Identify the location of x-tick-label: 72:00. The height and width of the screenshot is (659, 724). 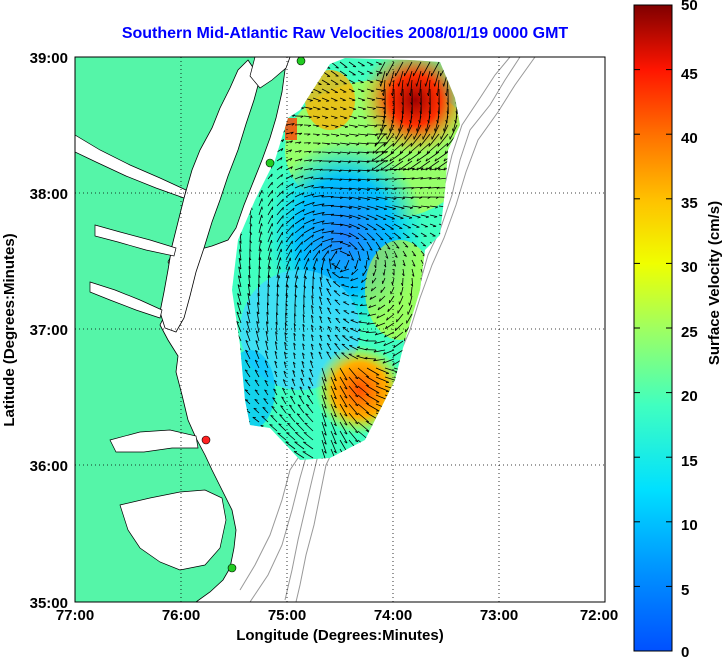
(599, 615).